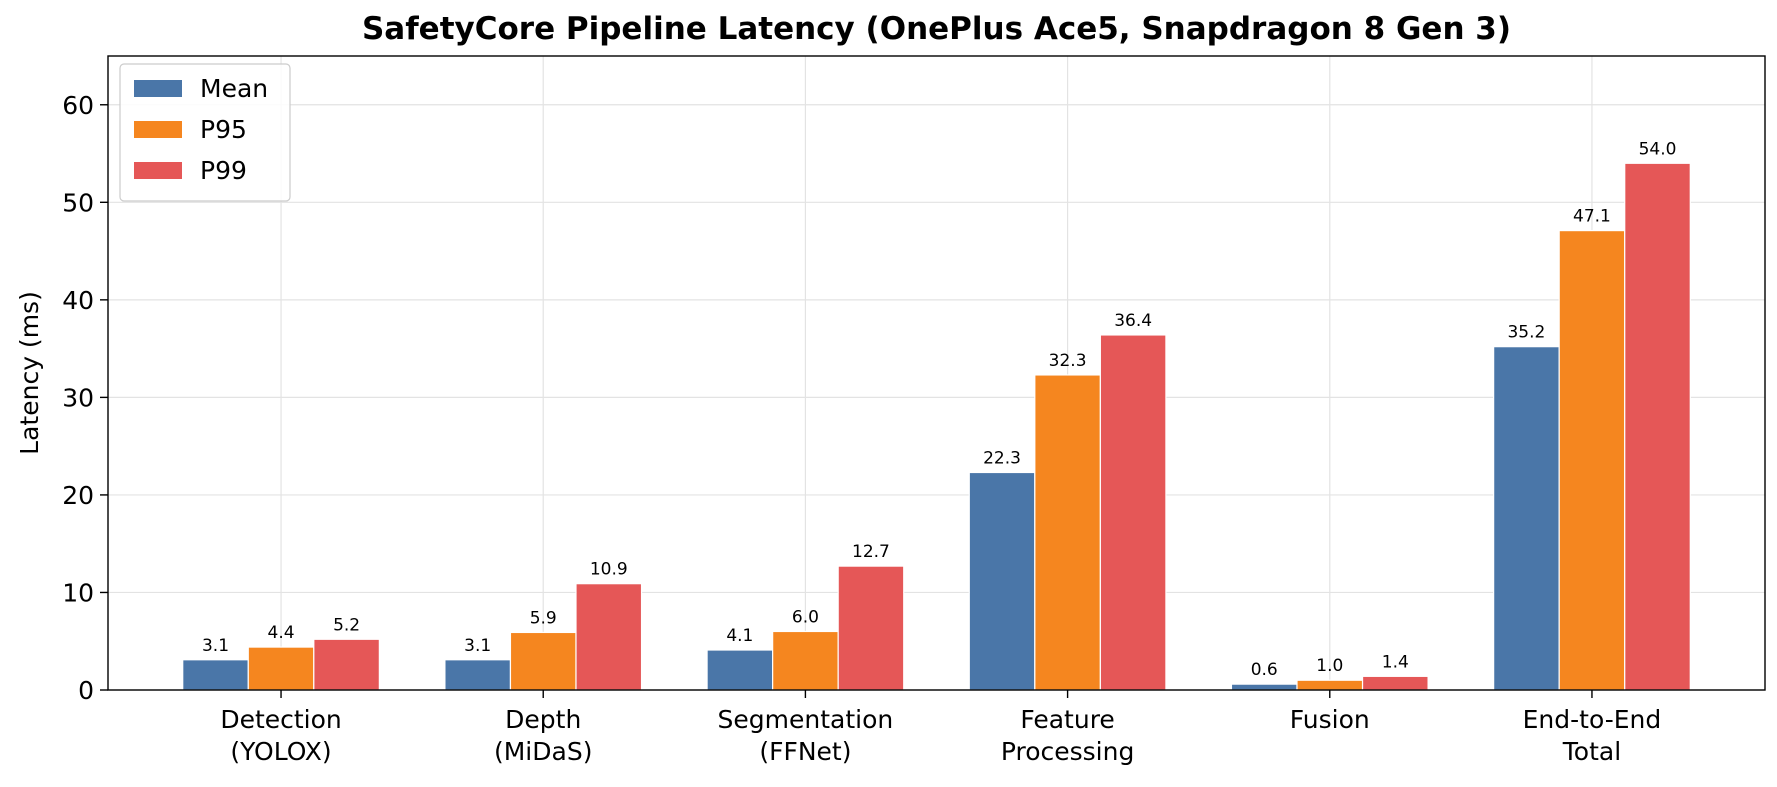 The image size is (1777, 787). I want to click on y-tick-label: 20, so click(78, 495).